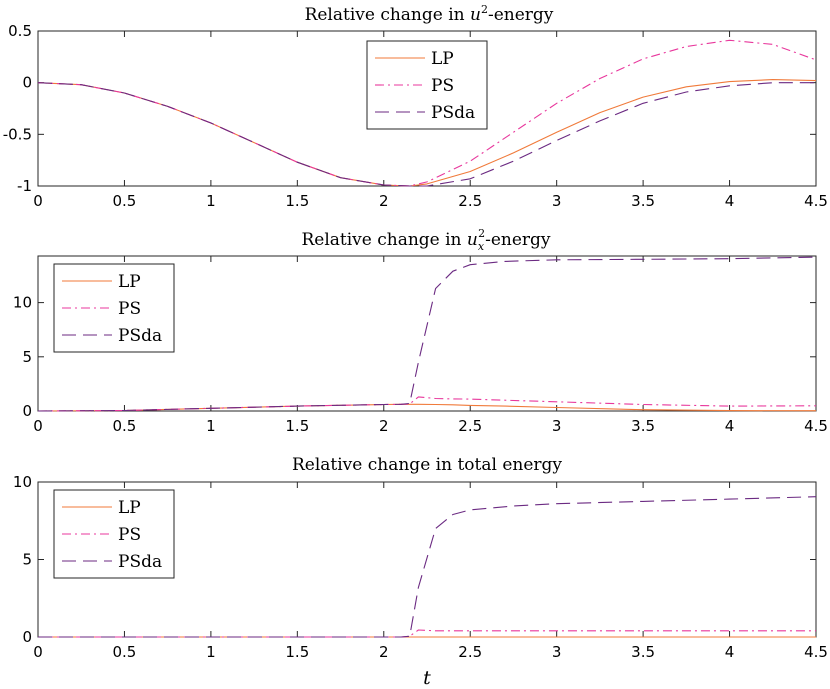 Image resolution: width=830 pixels, height=689 pixels. I want to click on panel-title: Relative change in ux2-energy, so click(425, 240).